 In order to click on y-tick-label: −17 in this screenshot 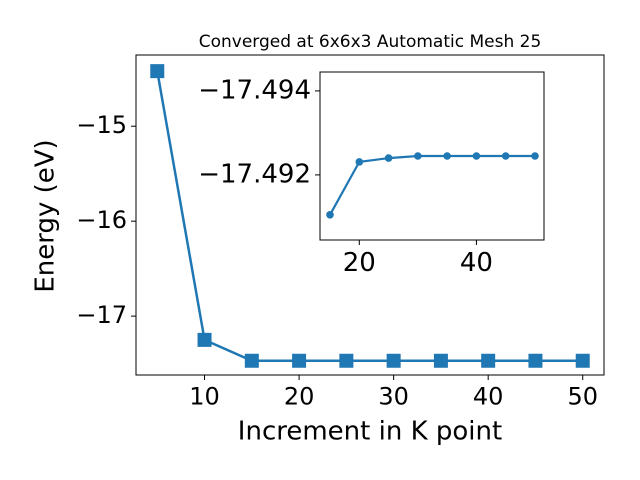, I will do `click(101, 315)`.